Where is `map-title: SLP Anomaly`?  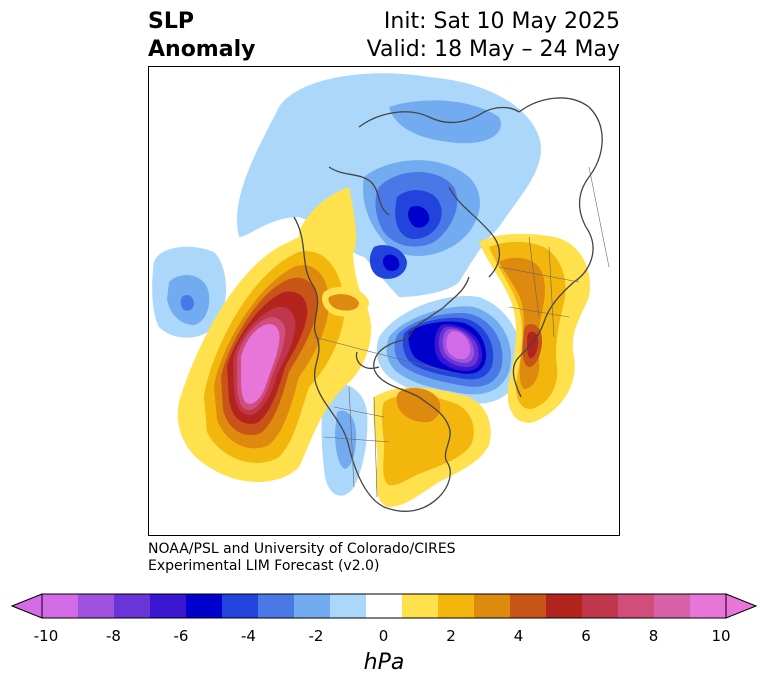 map-title: SLP Anomaly is located at coordinates (201, 36).